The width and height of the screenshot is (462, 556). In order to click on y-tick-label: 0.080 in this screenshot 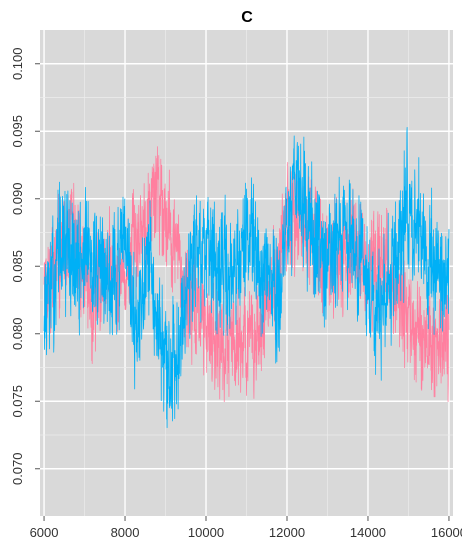, I will do `click(17, 333)`.